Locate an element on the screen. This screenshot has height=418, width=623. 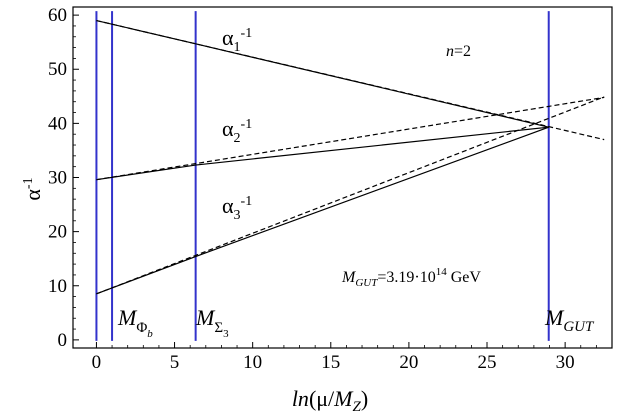
alpha1-label: α1-1 is located at coordinates (237, 40).